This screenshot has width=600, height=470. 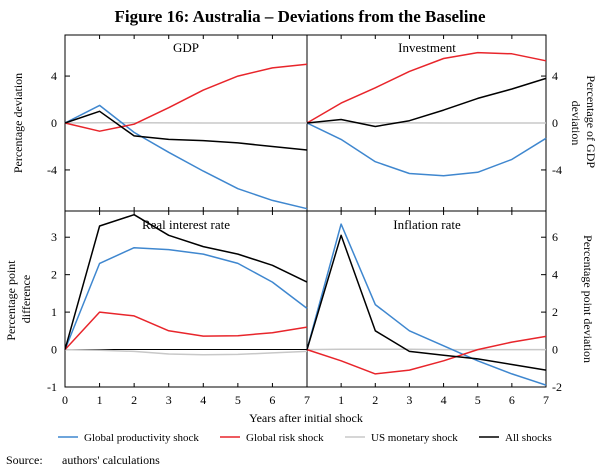 I want to click on ylabel-top-right-line2: deviation, so click(x=576, y=123).